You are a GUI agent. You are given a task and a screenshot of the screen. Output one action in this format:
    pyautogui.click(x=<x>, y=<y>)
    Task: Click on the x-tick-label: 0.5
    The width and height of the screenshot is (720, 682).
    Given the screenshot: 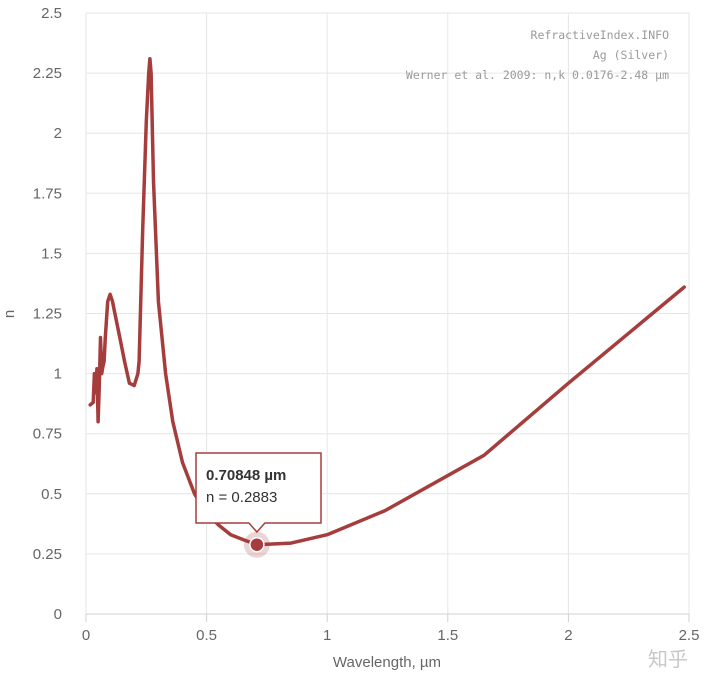 What is the action you would take?
    pyautogui.click(x=206, y=635)
    